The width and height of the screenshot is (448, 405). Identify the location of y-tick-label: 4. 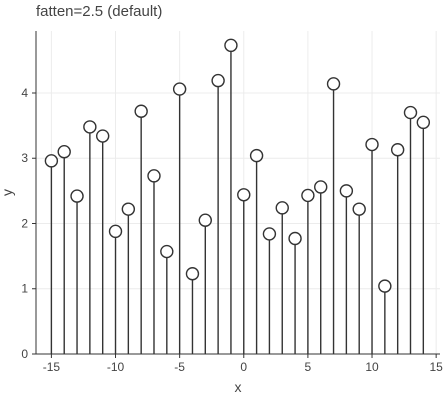
(24, 93).